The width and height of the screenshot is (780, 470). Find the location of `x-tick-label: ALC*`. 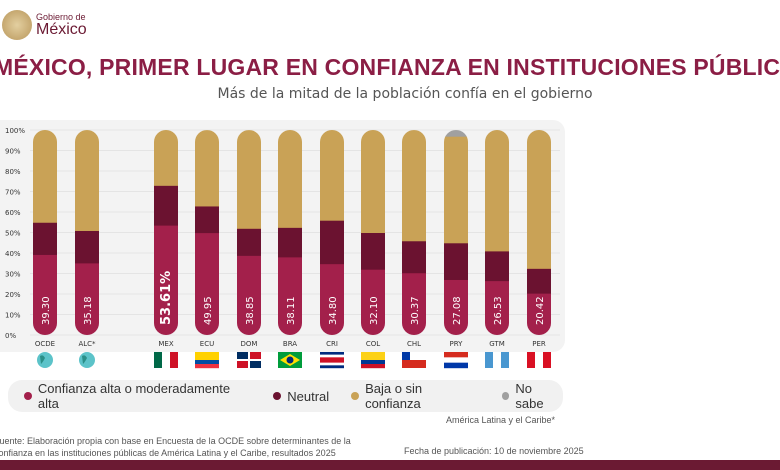

x-tick-label: ALC* is located at coordinates (87, 344).